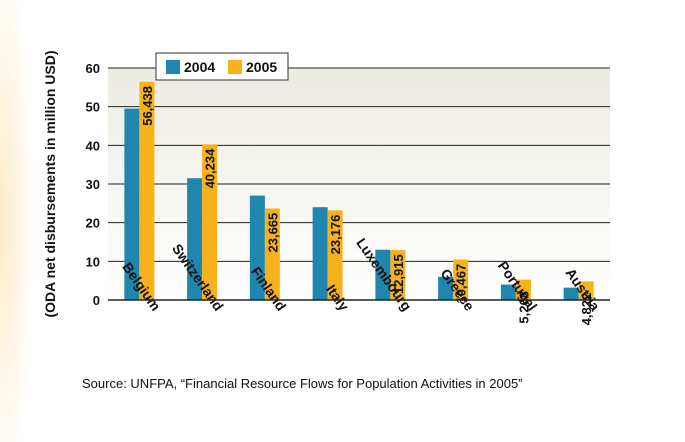 The image size is (685, 442). I want to click on data-label-2005-switzerland: 40,234, so click(210, 168).